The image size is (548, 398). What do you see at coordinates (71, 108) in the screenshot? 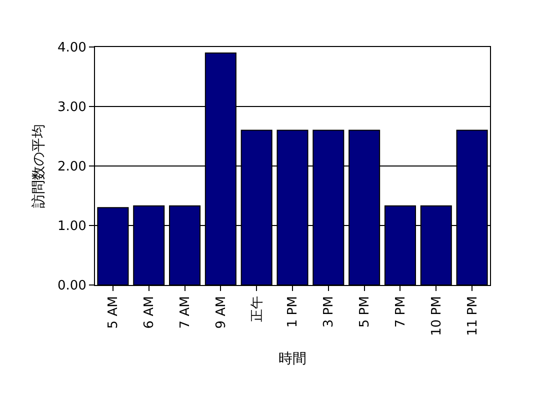
I see `y-tick-label: 3.00` at bounding box center [71, 108].